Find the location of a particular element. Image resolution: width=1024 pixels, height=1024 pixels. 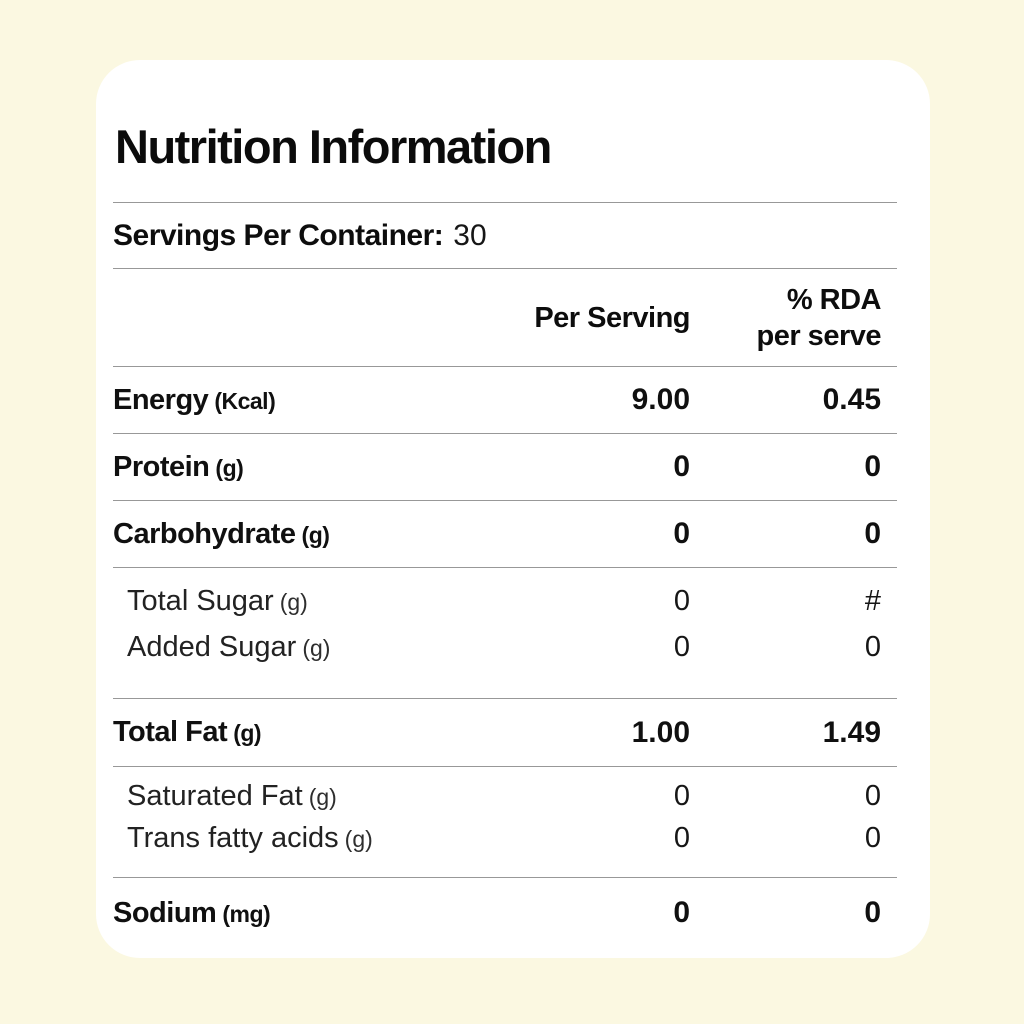

nutrient-name: Carbohydrate is located at coordinates (204, 533).